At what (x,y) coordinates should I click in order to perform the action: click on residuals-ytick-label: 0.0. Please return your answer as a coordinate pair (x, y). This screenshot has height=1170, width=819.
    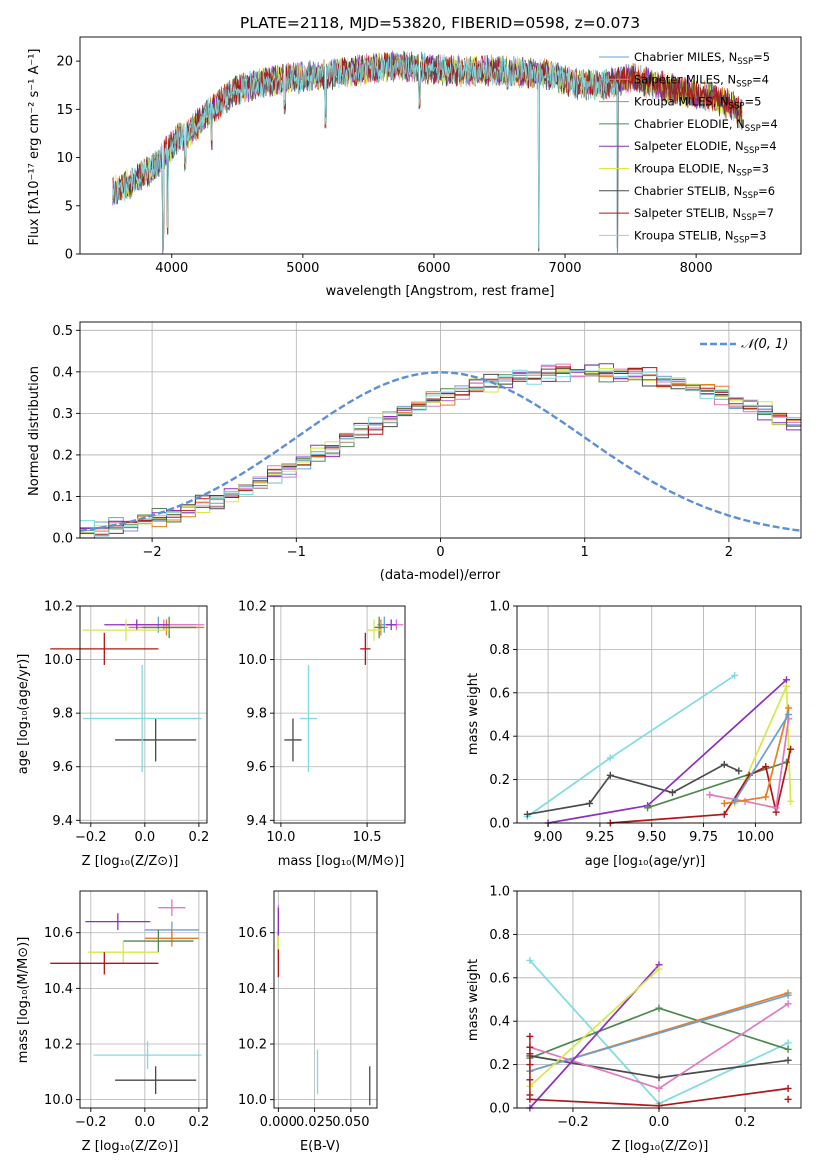
    Looking at the image, I should click on (62, 539).